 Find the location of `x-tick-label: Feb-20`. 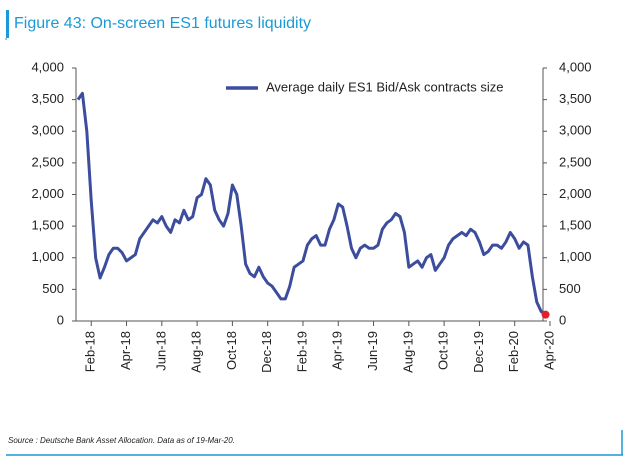

x-tick-label: Feb-20 is located at coordinates (513, 351).